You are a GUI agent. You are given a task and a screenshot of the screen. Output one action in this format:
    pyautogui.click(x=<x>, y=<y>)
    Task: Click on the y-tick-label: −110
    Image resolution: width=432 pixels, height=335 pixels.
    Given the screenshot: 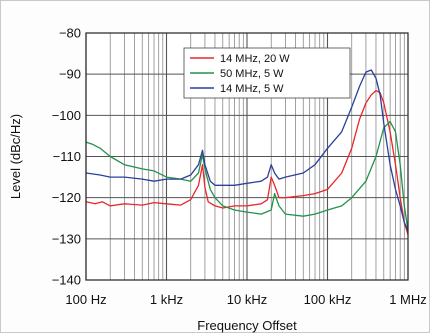 What is the action you would take?
    pyautogui.click(x=67, y=156)
    